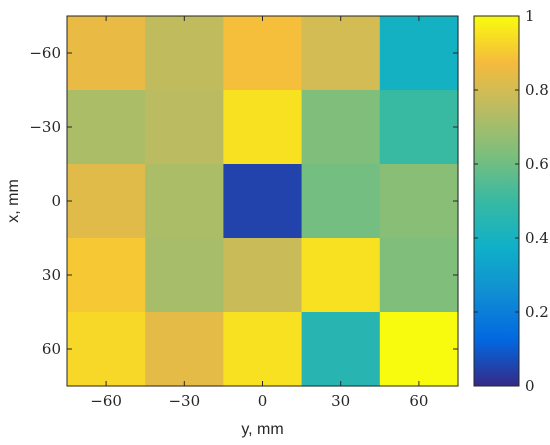 The height and width of the screenshot is (445, 550). Describe the element at coordinates (530, 16) in the screenshot. I see `colorbar-tick-label: 1` at that location.